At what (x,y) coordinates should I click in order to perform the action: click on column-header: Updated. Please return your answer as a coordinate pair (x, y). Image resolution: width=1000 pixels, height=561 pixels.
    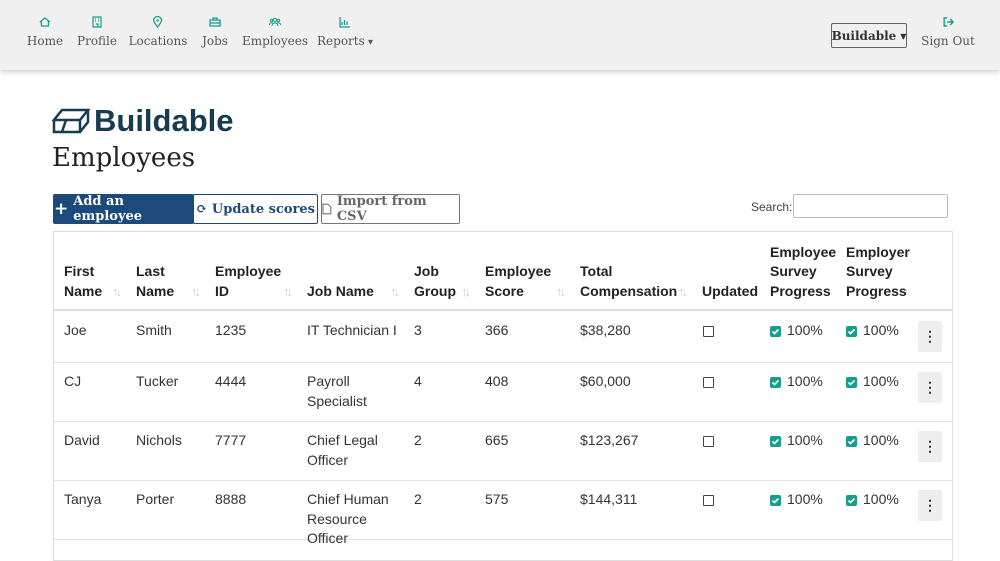
    Looking at the image, I should click on (730, 290).